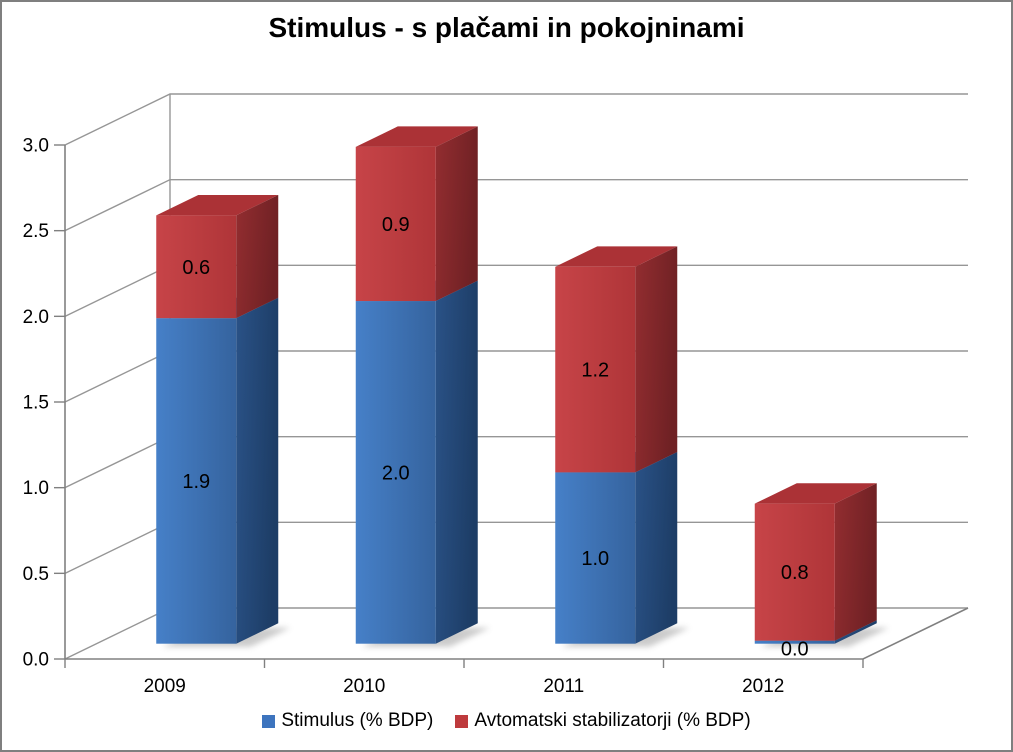 Image resolution: width=1013 pixels, height=752 pixels. I want to click on legend-item-avtomatski-stabilizatorji: Avtomatski stabilizatorji (% BDP), so click(603, 721).